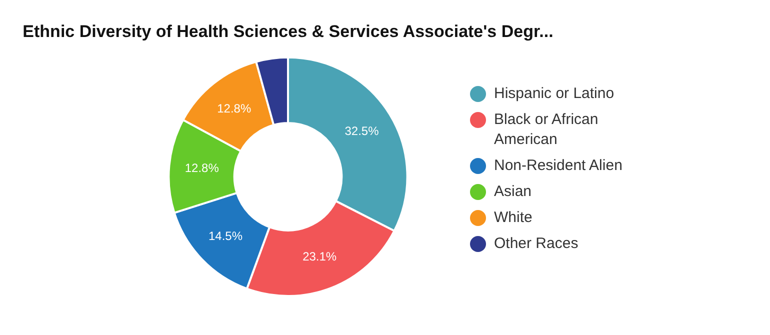 The height and width of the screenshot is (335, 770). I want to click on data-label: 23.1%, so click(319, 257).